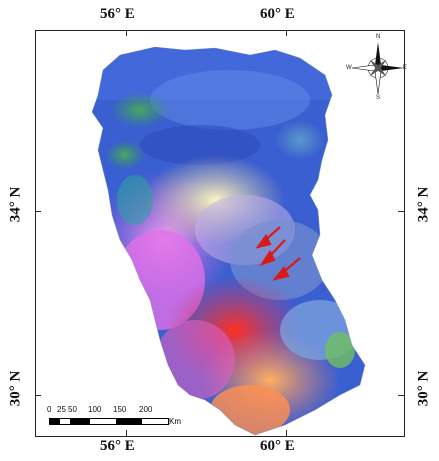 This screenshot has width=439, height=461. Describe the element at coordinates (405, 68) in the screenshot. I see `compass-e: E` at that location.